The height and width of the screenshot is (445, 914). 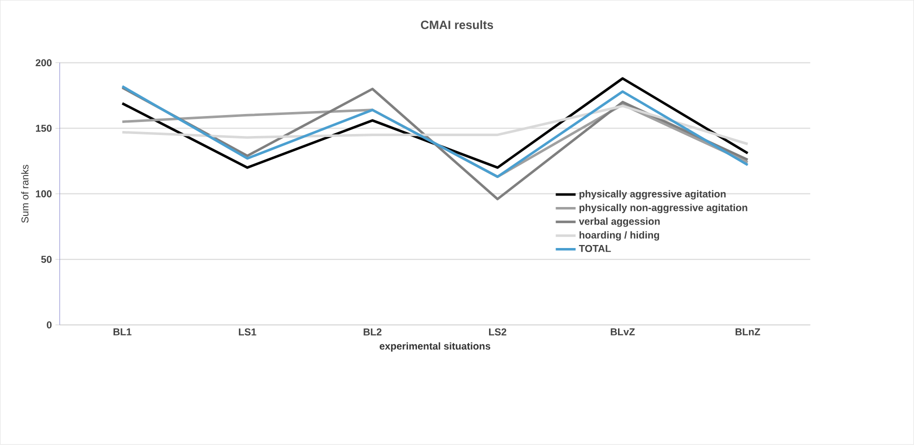 What do you see at coordinates (247, 332) in the screenshot?
I see `x-tick-label: LS1` at bounding box center [247, 332].